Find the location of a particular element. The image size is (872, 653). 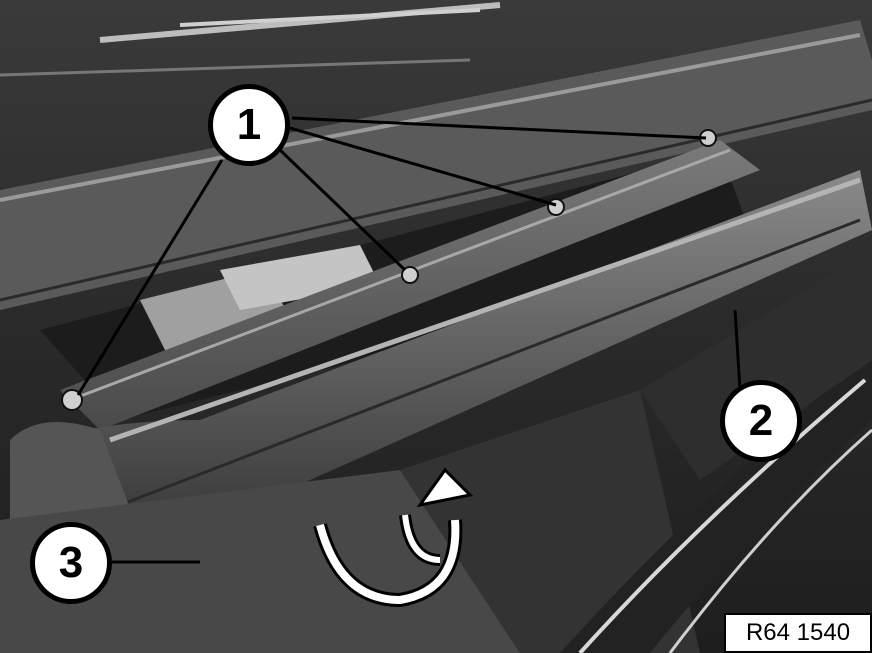

callout-1: 1 is located at coordinates (249, 125).